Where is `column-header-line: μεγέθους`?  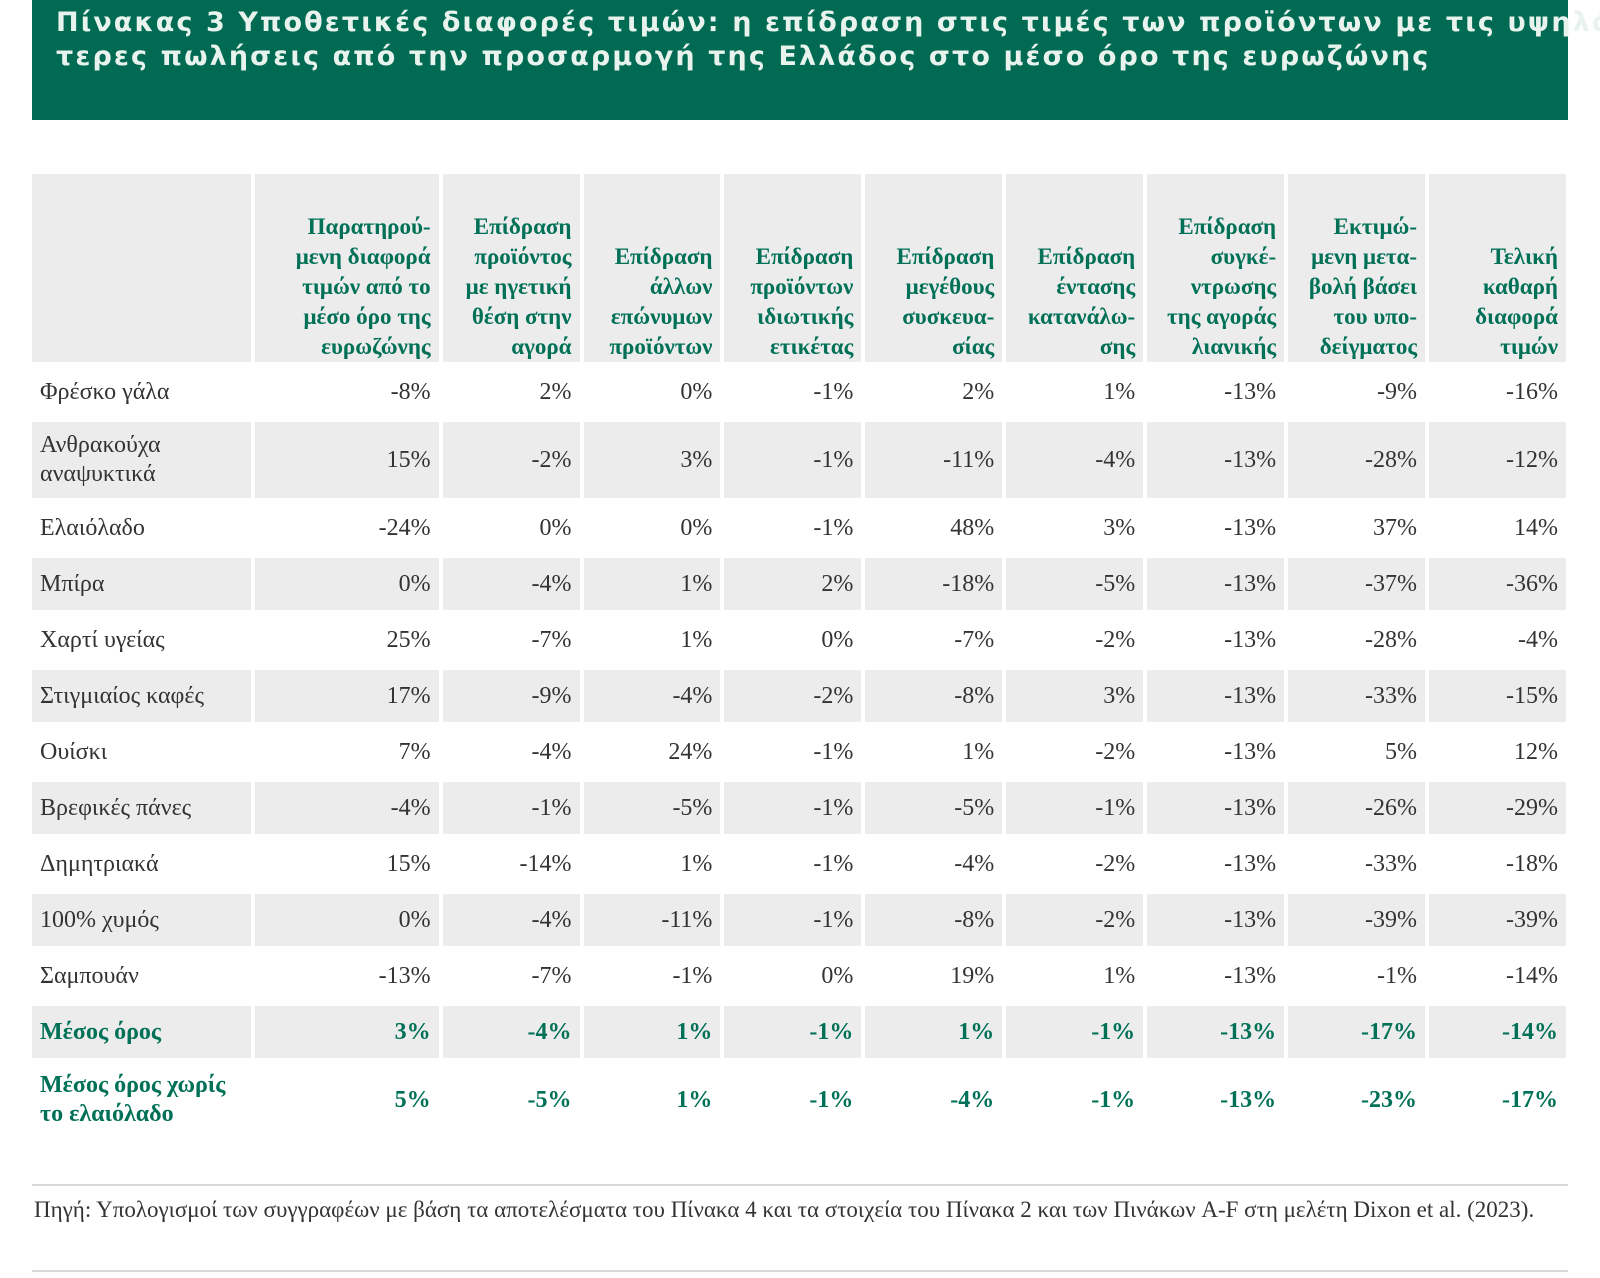 column-header-line: μεγέθους is located at coordinates (950, 286).